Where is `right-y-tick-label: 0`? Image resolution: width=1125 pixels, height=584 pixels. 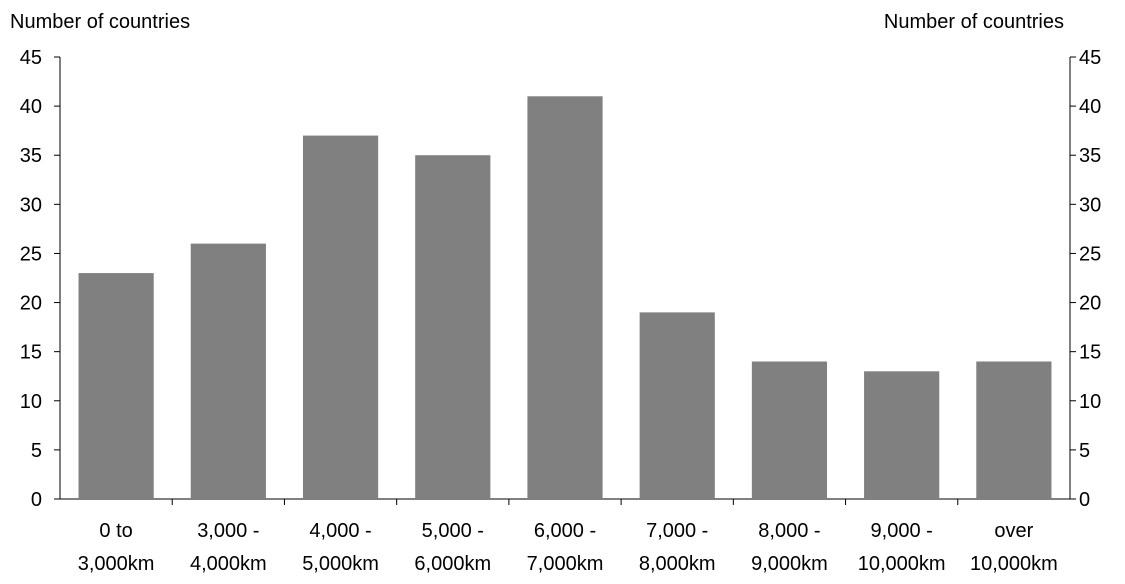
right-y-tick-label: 0 is located at coordinates (1084, 500).